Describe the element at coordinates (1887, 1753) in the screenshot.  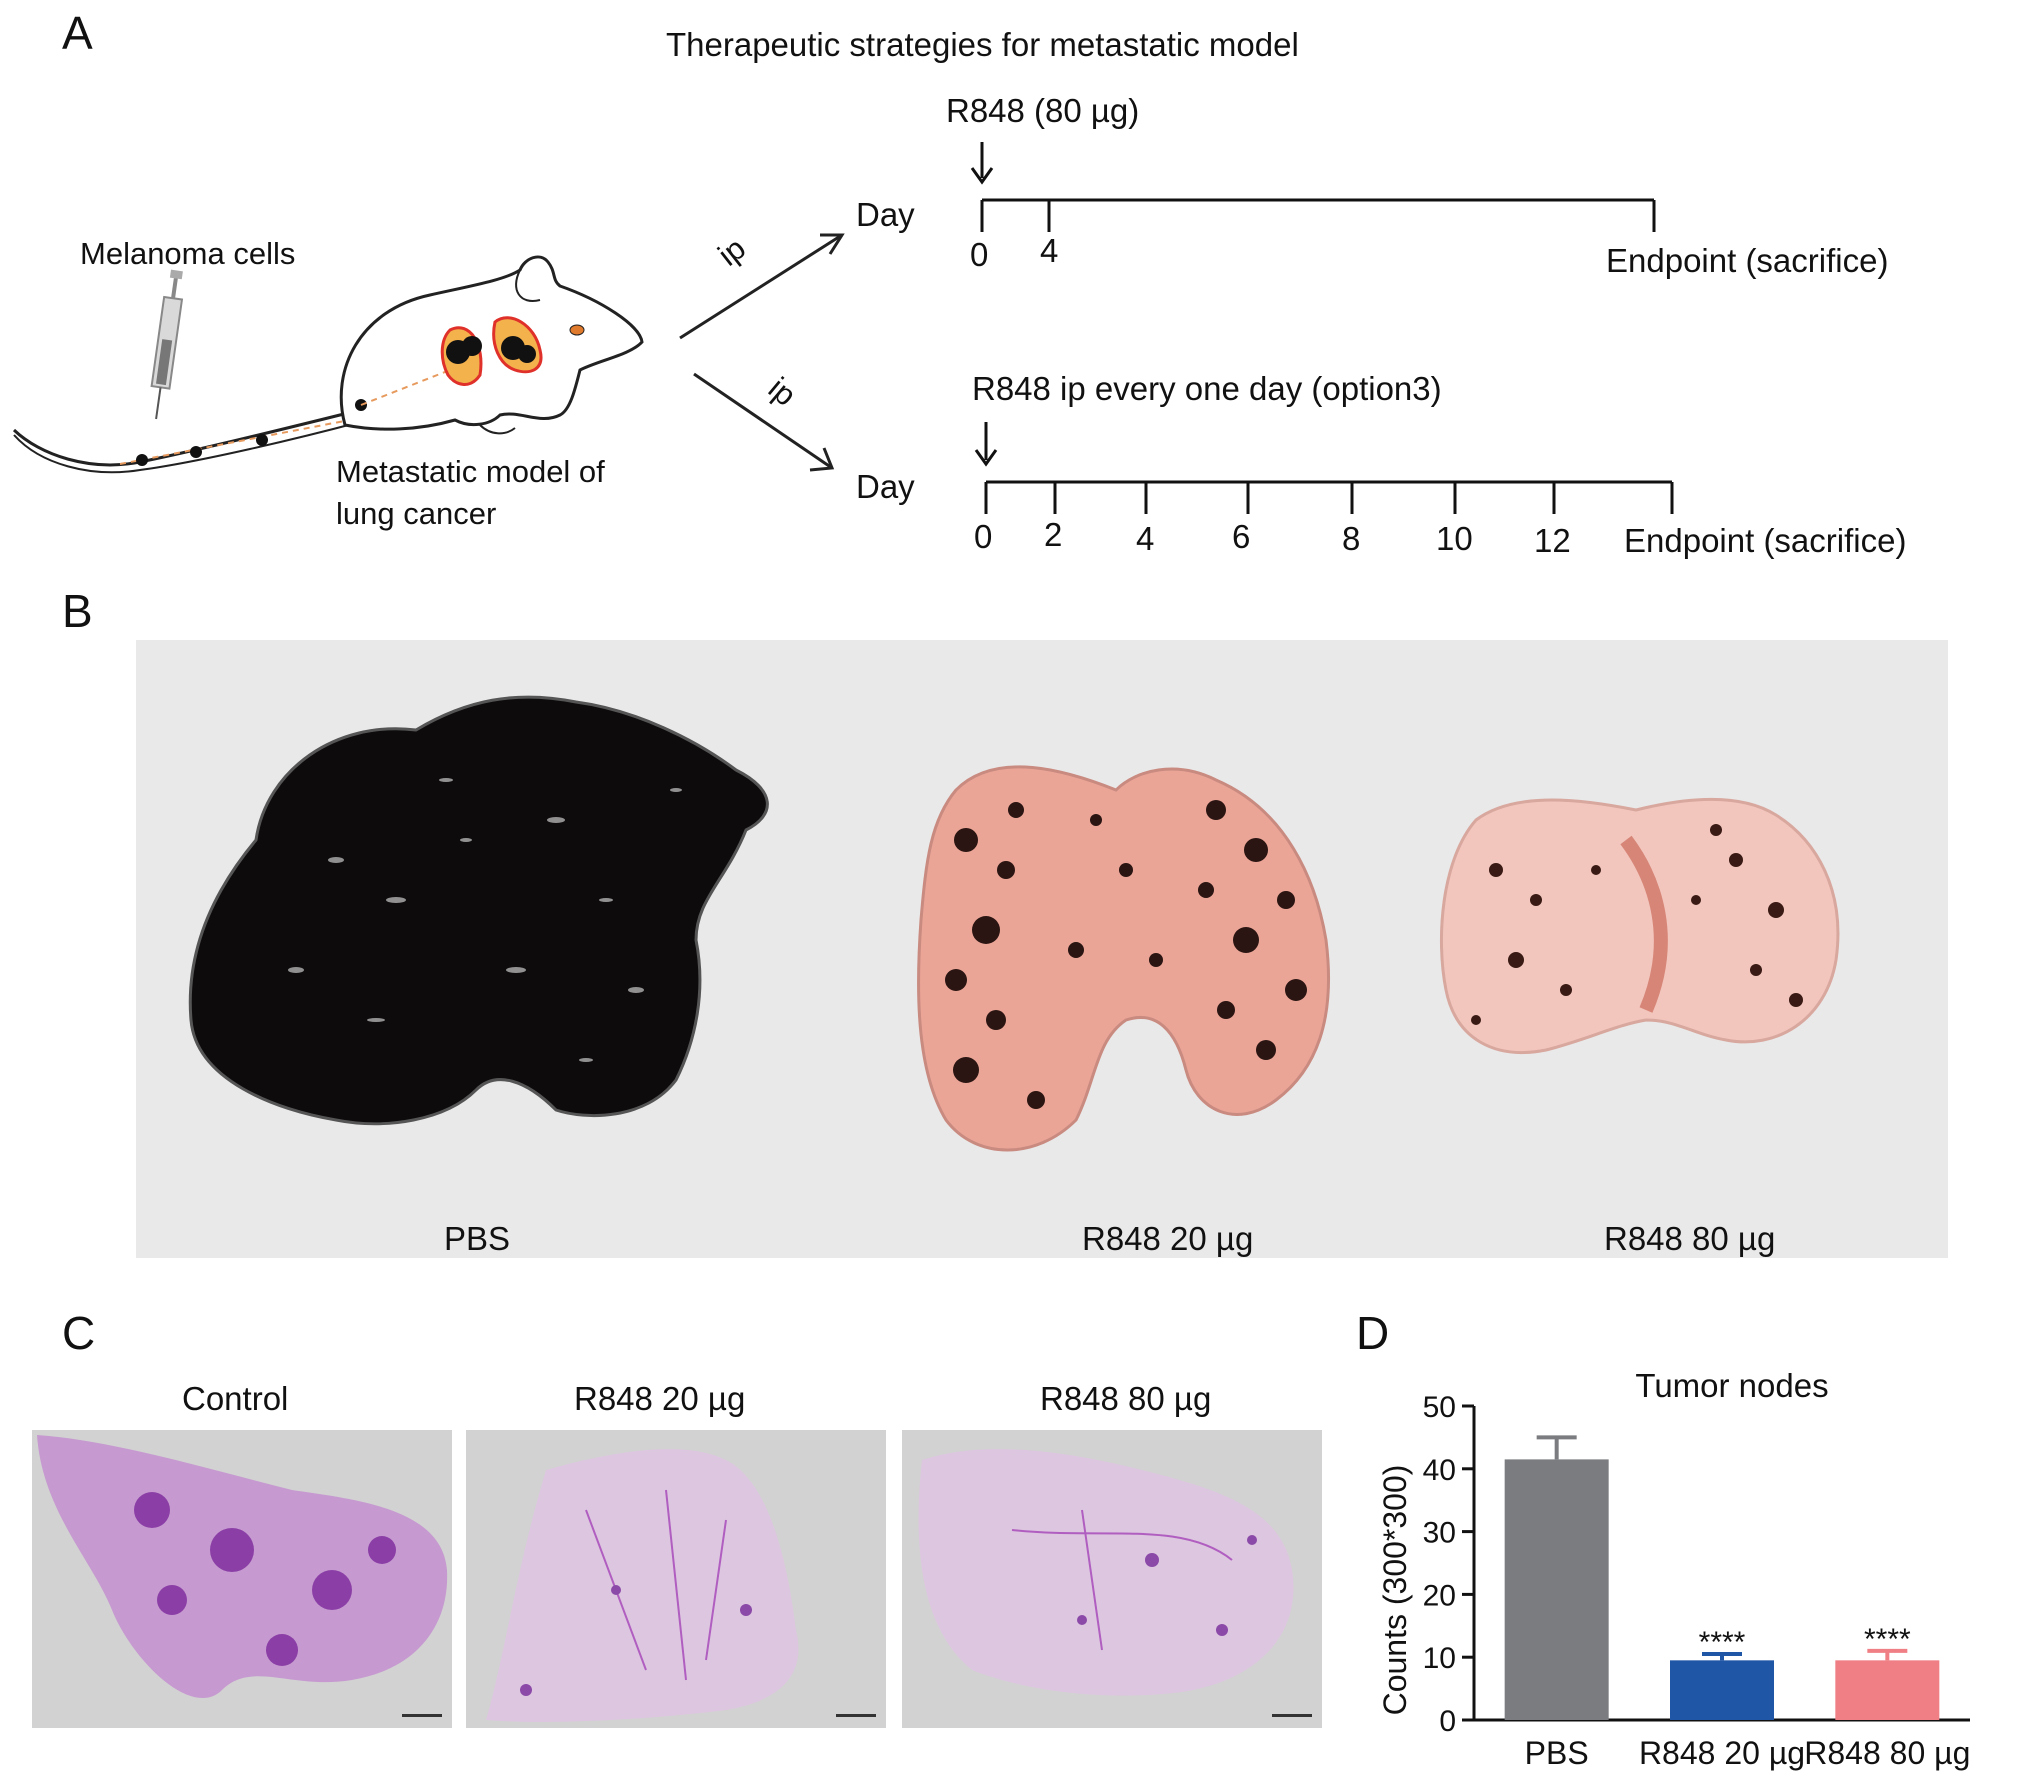
I see `x-tick-label: R848 80 µg` at that location.